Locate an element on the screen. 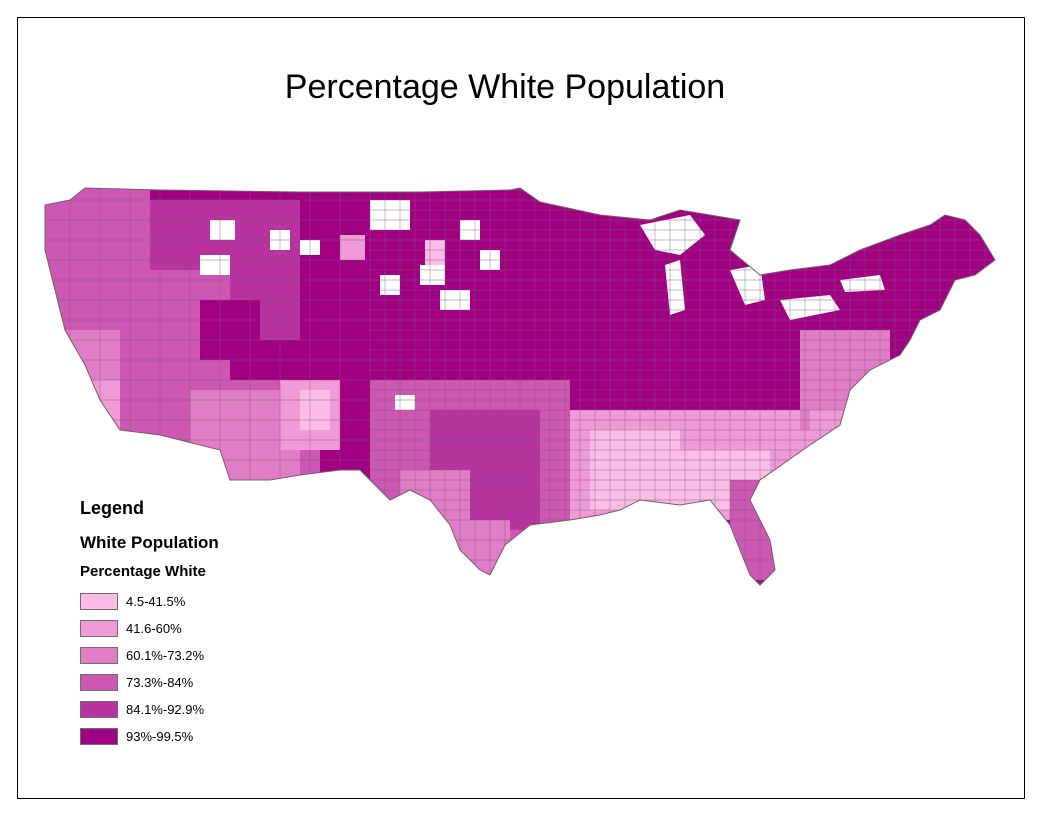 This screenshot has width=1056, height=816. legend-class-1: 4.5-41.5% is located at coordinates (210, 601).